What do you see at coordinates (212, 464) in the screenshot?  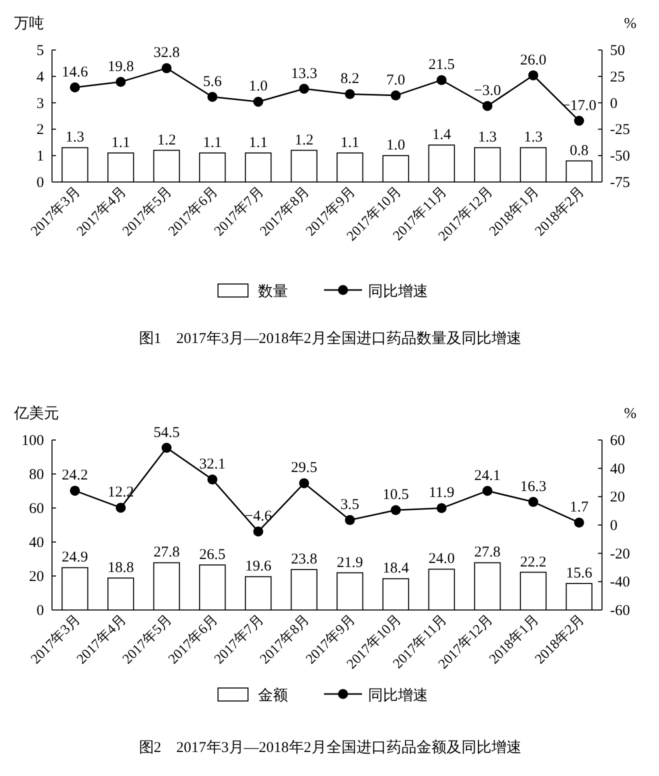 I see `data-label: 32.1` at bounding box center [212, 464].